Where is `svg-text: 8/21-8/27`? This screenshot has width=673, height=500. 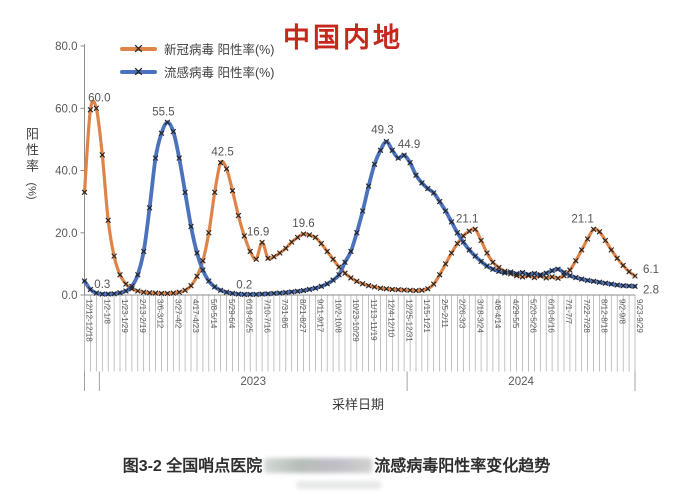
svg-text: 8/21-8/27 is located at coordinates (302, 316).